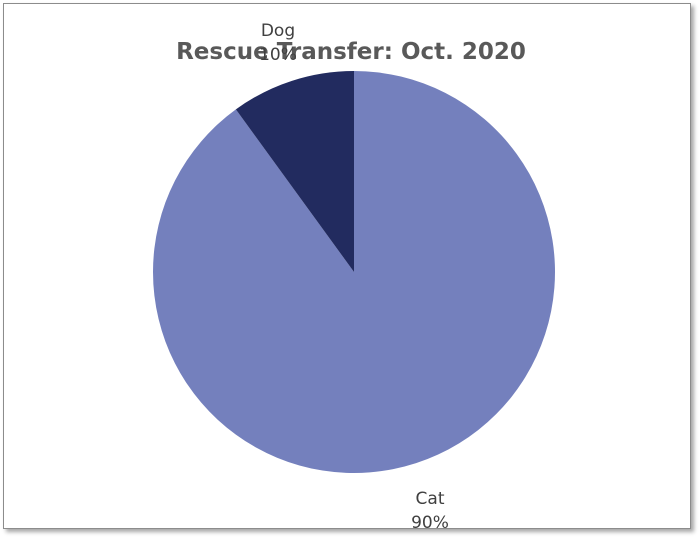 The image size is (700, 538). Describe the element at coordinates (351, 52) in the screenshot. I see `chart-title: Rescue Transfer: Oct. 2020` at that location.